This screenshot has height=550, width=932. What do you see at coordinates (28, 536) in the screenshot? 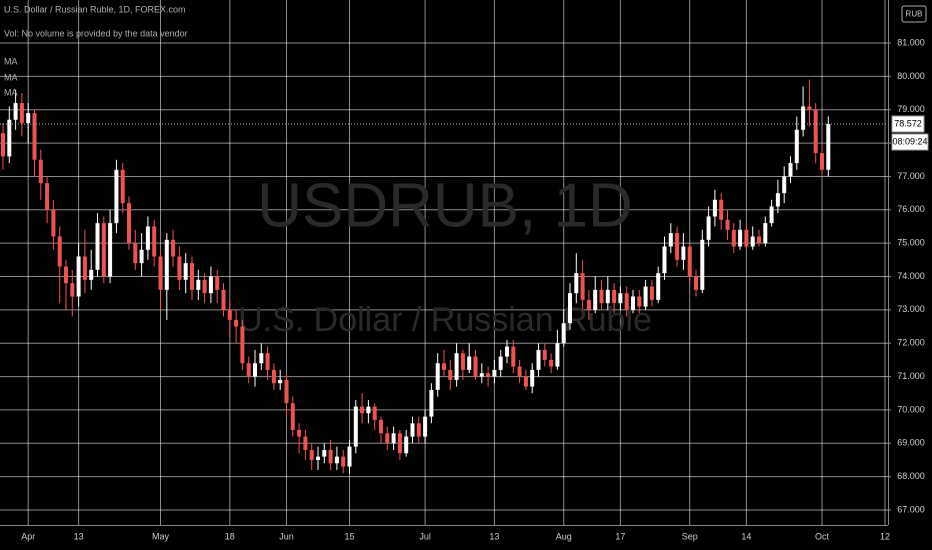
I see `x-tick-label: Apr` at bounding box center [28, 536].